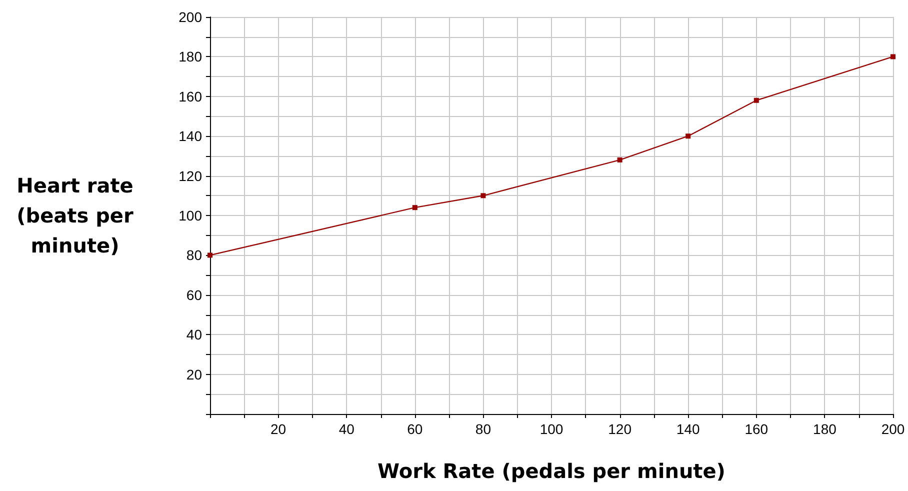 The width and height of the screenshot is (908, 491). Describe the element at coordinates (552, 429) in the screenshot. I see `x-tick-label: 100` at that location.